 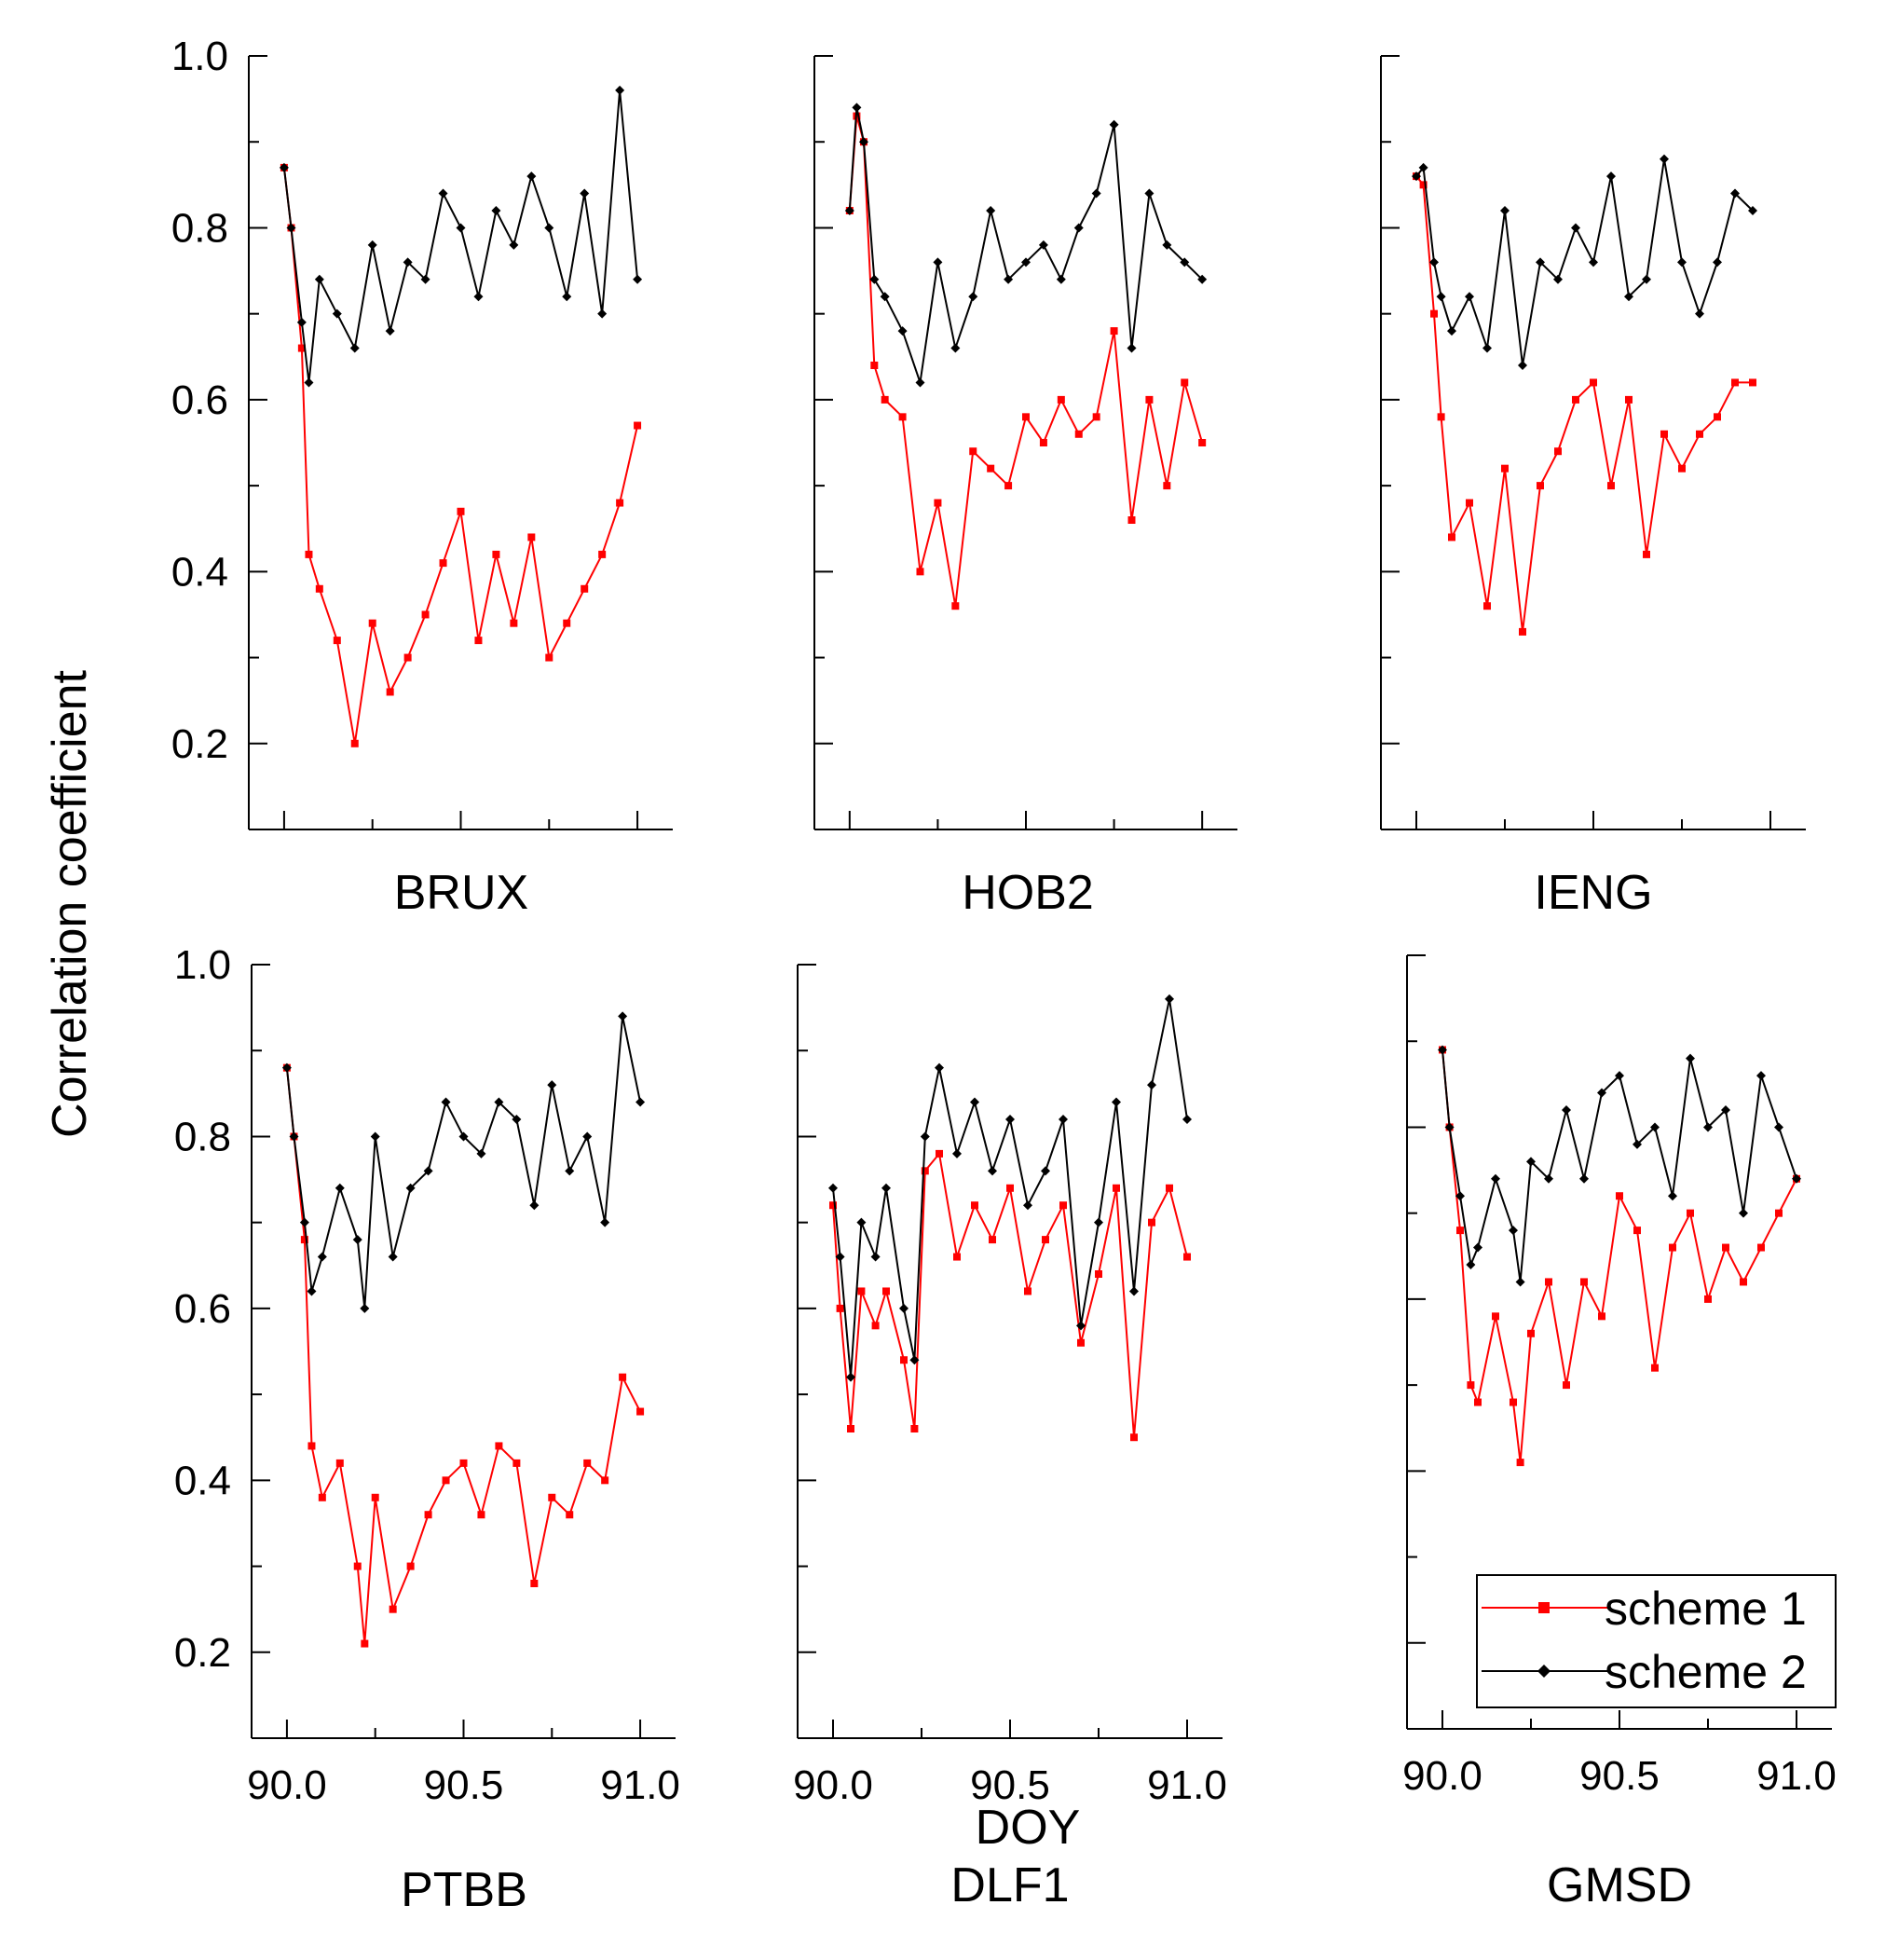 I want to click on y-tick-label: 1.0, so click(x=203, y=965).